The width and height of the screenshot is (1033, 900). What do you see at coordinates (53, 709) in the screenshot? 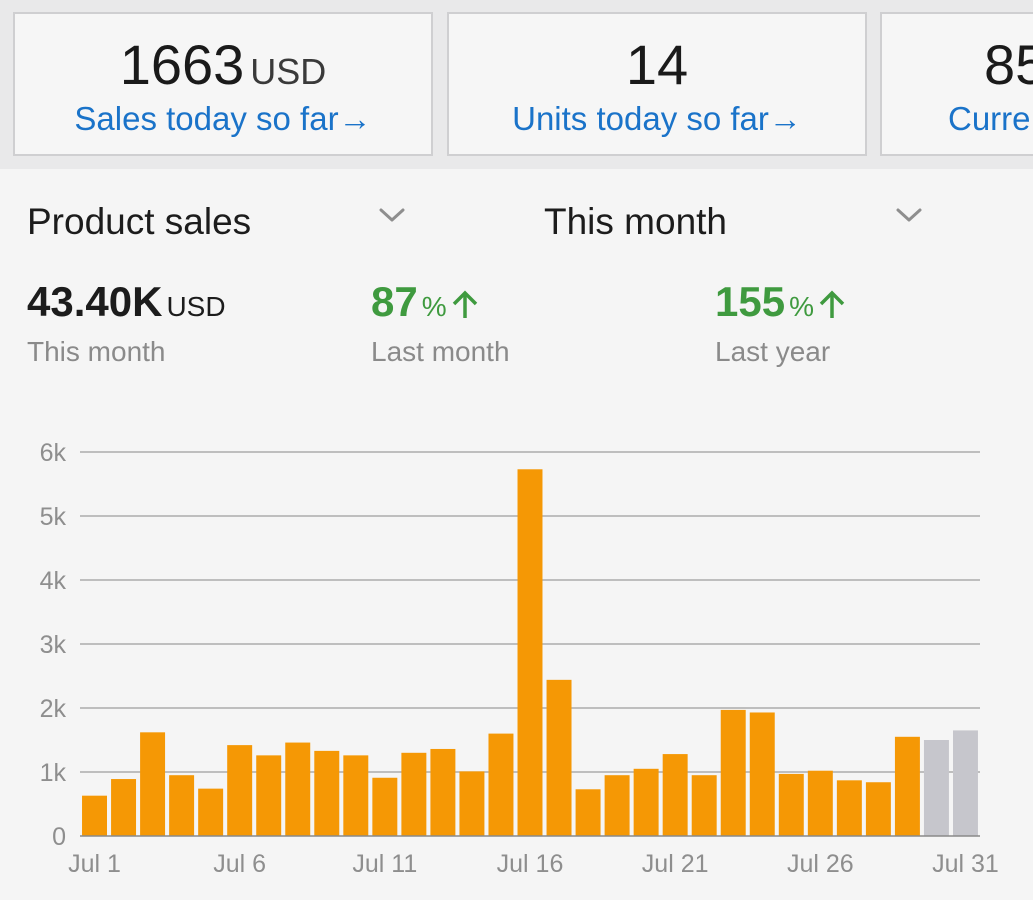
I see `y-tick-label: 2k` at bounding box center [53, 709].